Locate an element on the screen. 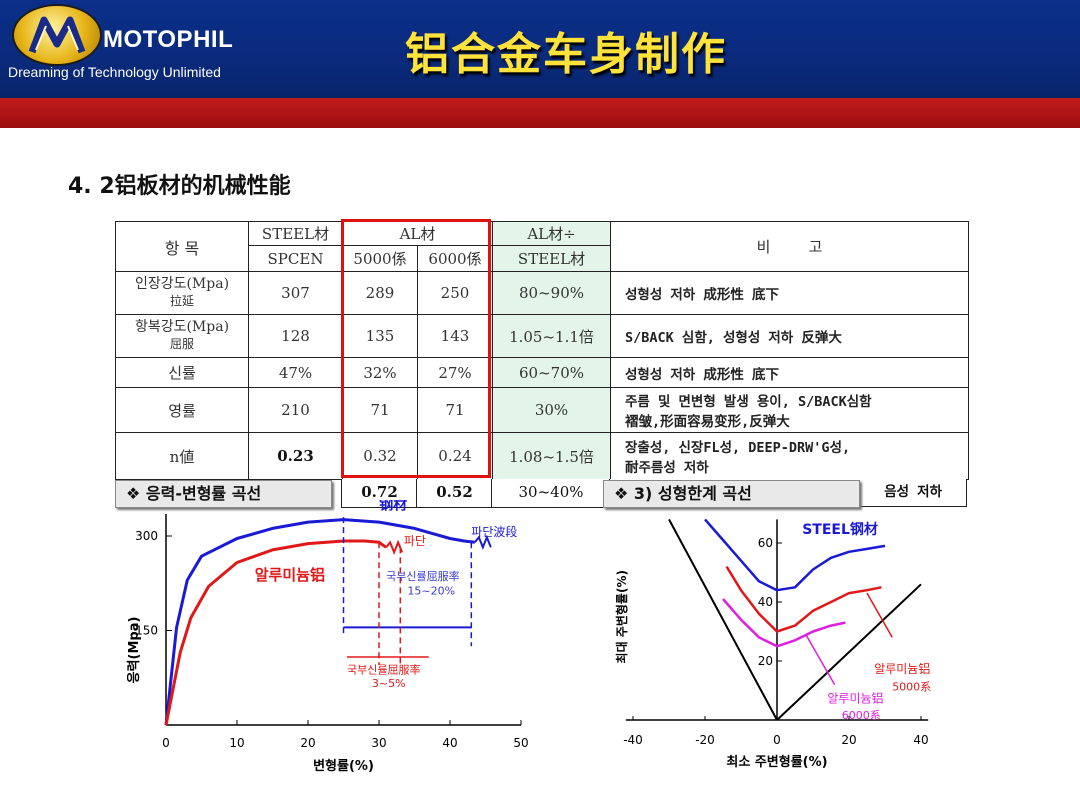 Image resolution: width=1080 pixels, height=810 pixels. cell-ratio: 1.05~1.1倍 is located at coordinates (551, 336).